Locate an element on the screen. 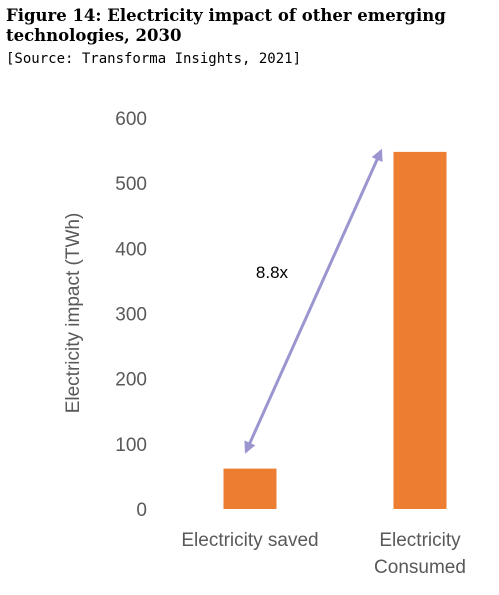 The width and height of the screenshot is (499, 595). x-category-label: Electricity Consumed is located at coordinates (420, 554).